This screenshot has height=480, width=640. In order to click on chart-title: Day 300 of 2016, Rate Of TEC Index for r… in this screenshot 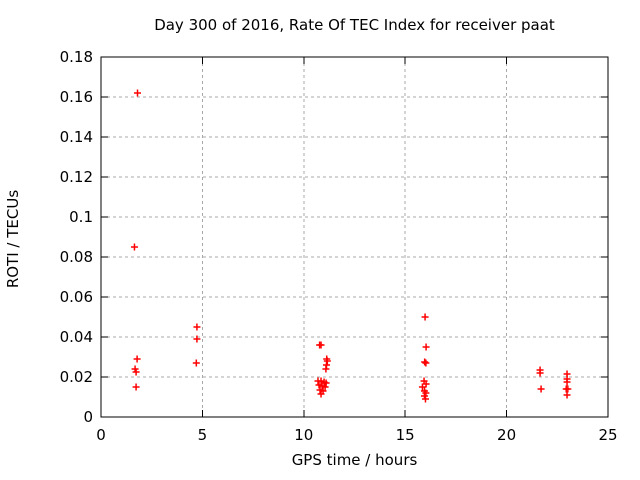, I will do `click(354, 25)`.